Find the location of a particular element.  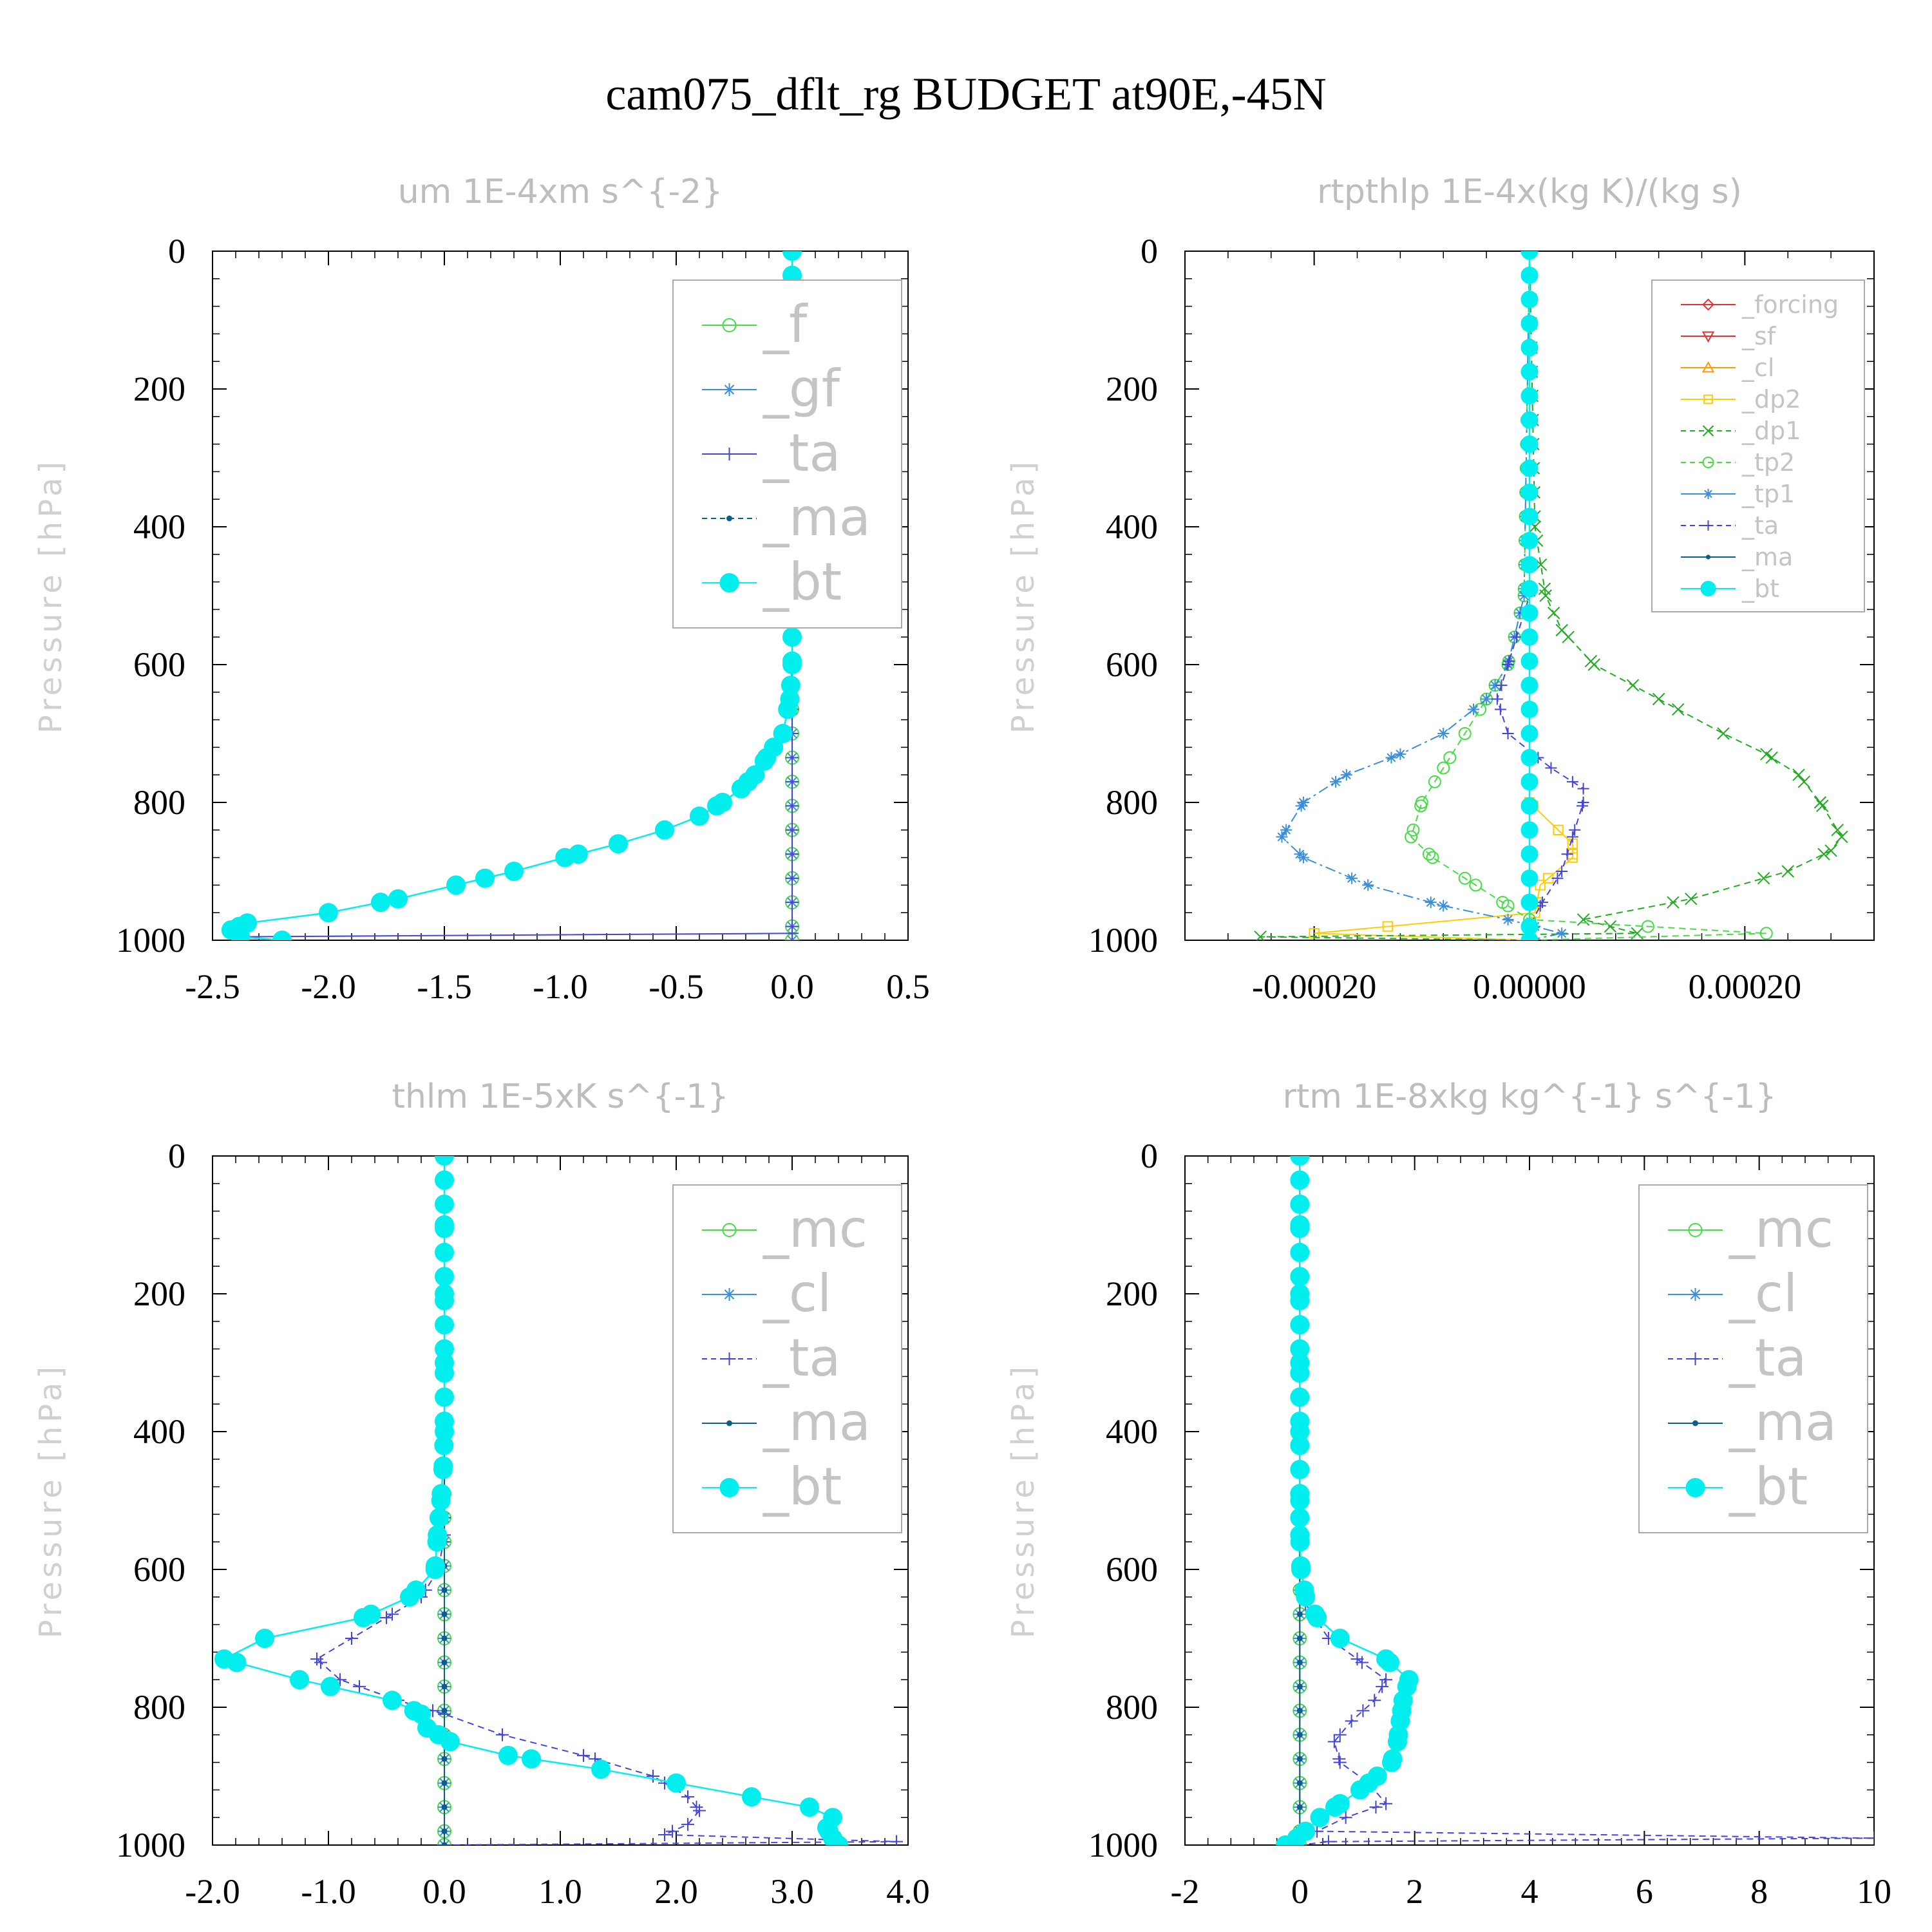

panel-title: um 1E-4xm s^{-2} is located at coordinates (560, 192).